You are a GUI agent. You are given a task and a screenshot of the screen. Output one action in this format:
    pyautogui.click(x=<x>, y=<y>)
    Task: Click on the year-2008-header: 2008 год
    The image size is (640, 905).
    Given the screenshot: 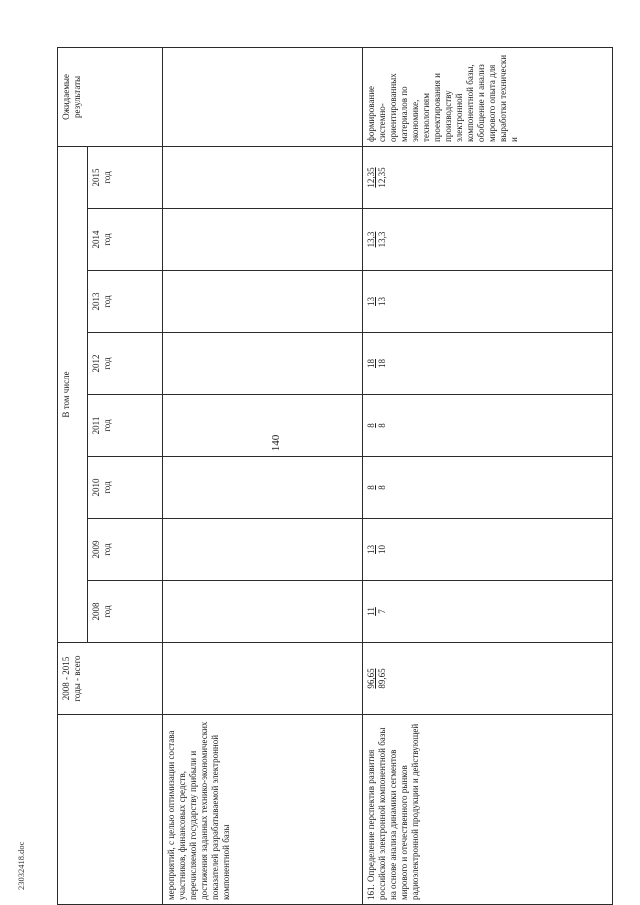 What is the action you would take?
    pyautogui.click(x=125, y=611)
    